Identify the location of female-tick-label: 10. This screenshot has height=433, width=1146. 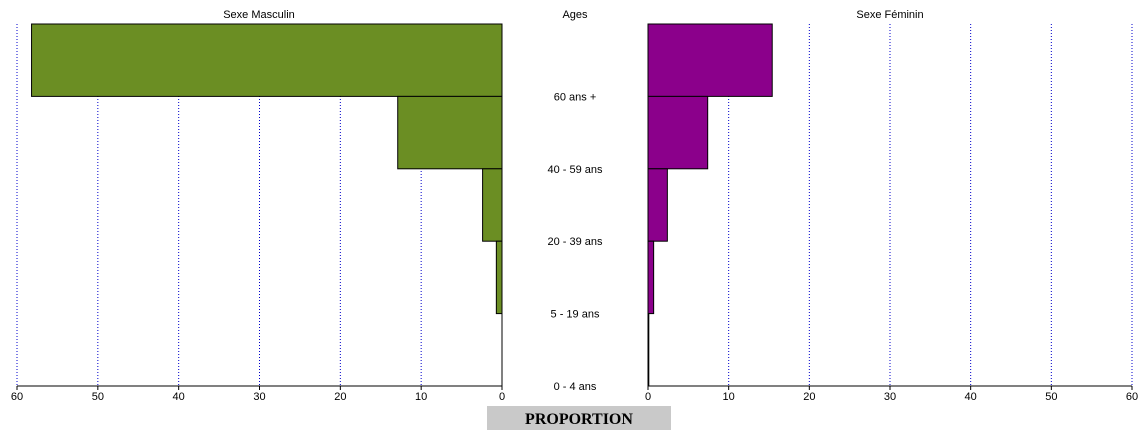
(729, 397).